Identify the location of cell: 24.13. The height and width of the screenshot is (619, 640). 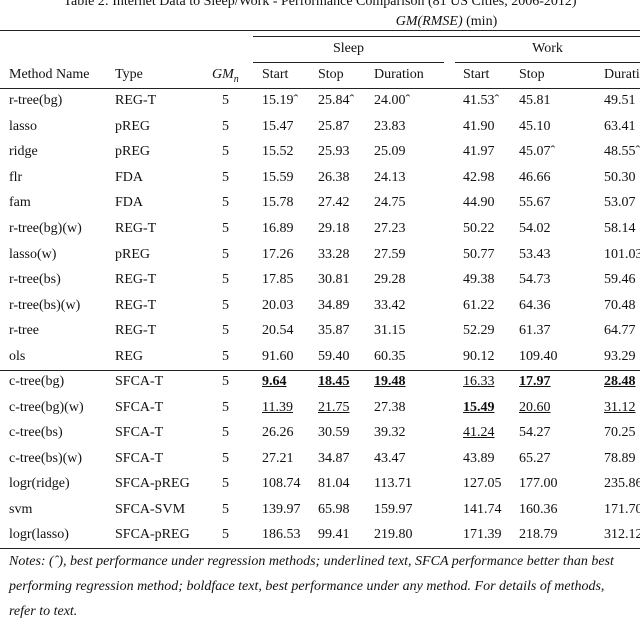
(390, 177).